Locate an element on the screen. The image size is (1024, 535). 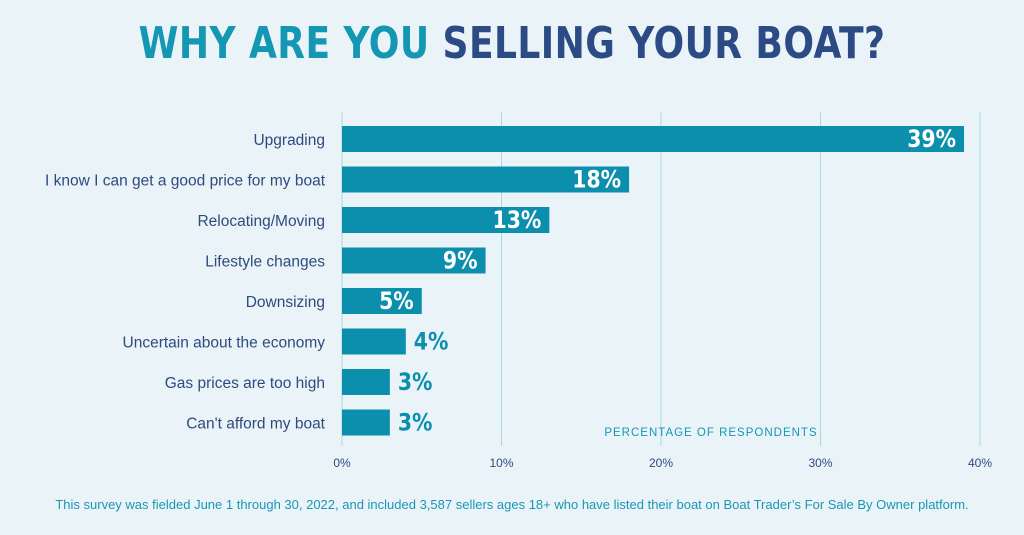
title-part-2: SELLING YOUR BOAT? is located at coordinates (664, 43).